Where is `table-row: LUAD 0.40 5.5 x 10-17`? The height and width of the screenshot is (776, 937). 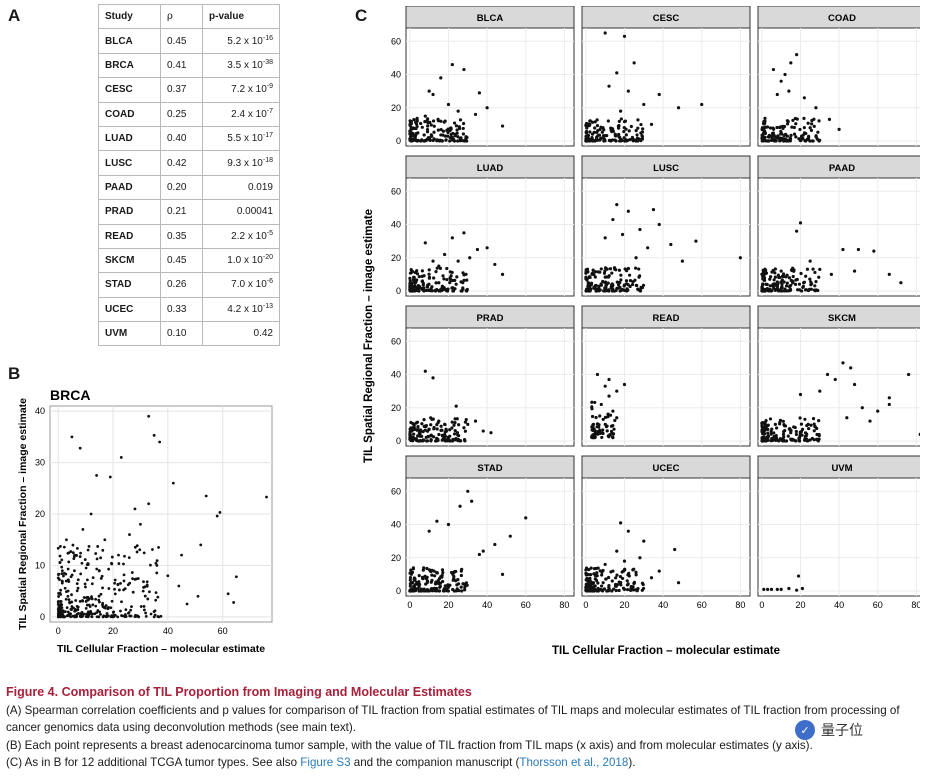
table-row: LUAD 0.40 5.5 x 10-17 is located at coordinates (189, 138).